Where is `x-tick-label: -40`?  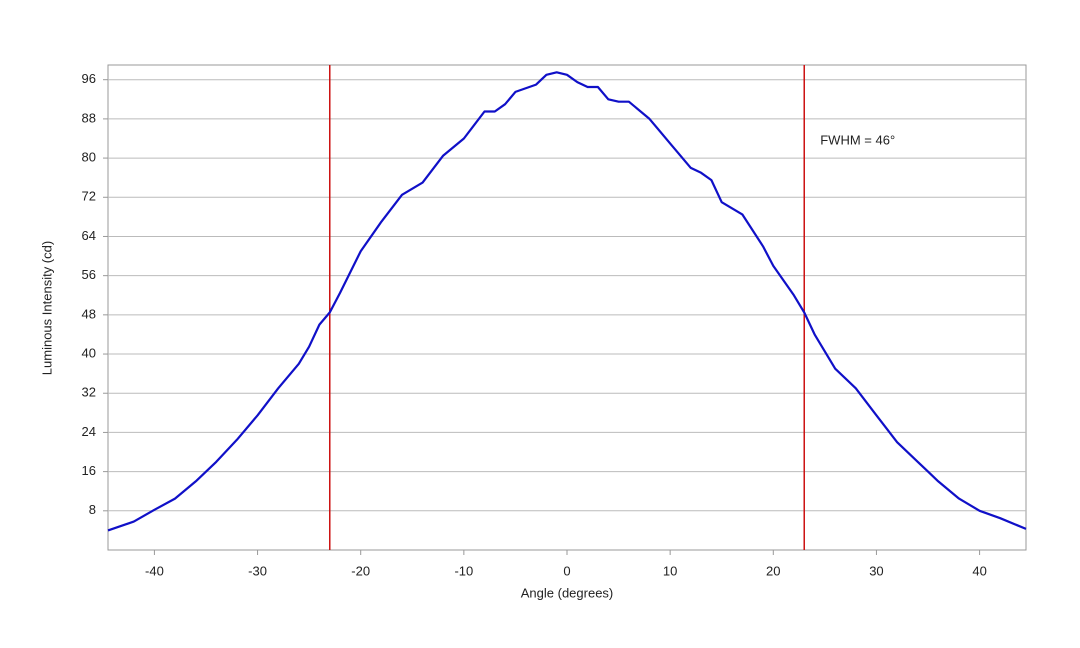
x-tick-label: -40 is located at coordinates (154, 570).